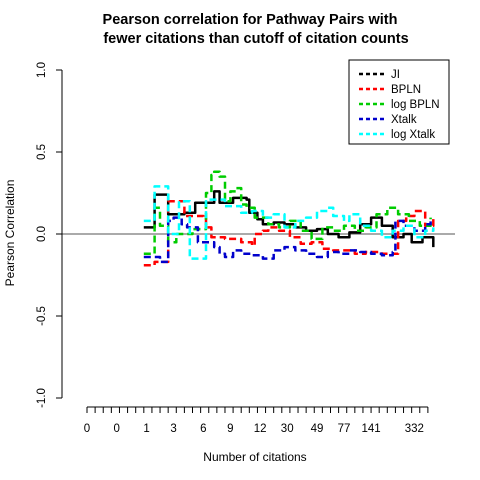 Image resolution: width=480 pixels, height=480 pixels. I want to click on legend: JI BPLN log BPLN Xtalk log Xtalk, so click(399, 102).